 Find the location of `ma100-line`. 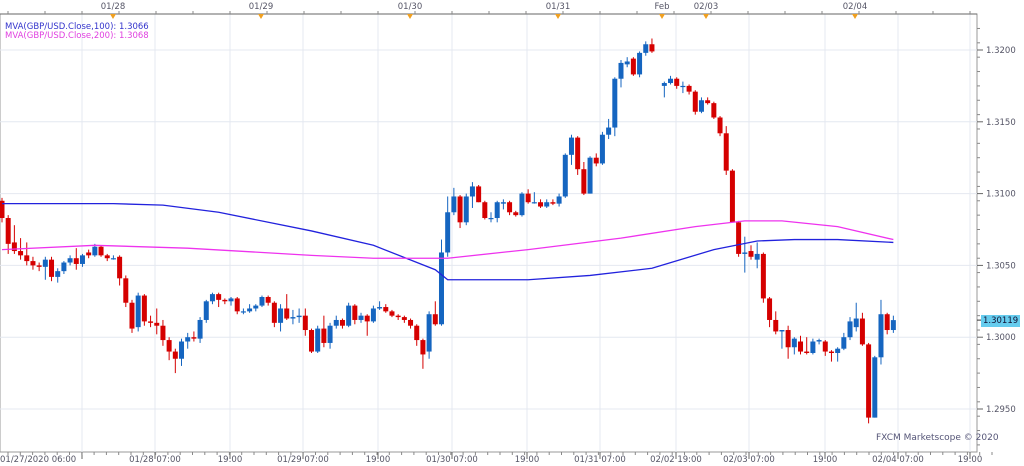

ma100-line is located at coordinates (448, 242).